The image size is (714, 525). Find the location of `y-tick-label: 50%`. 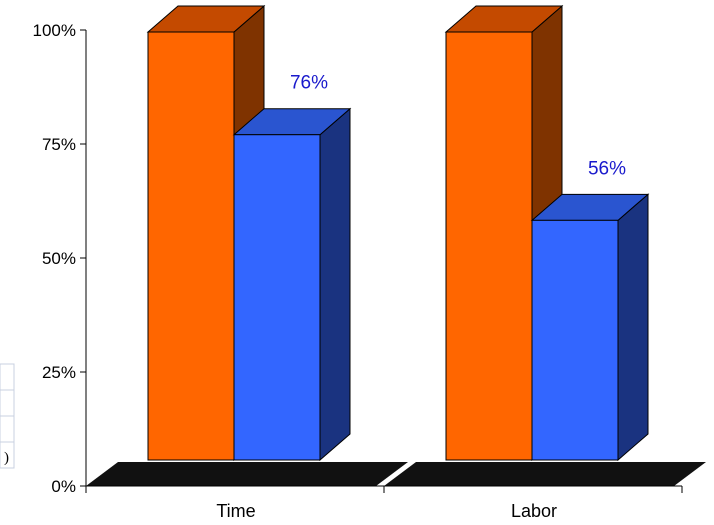

y-tick-label: 50% is located at coordinates (59, 258).